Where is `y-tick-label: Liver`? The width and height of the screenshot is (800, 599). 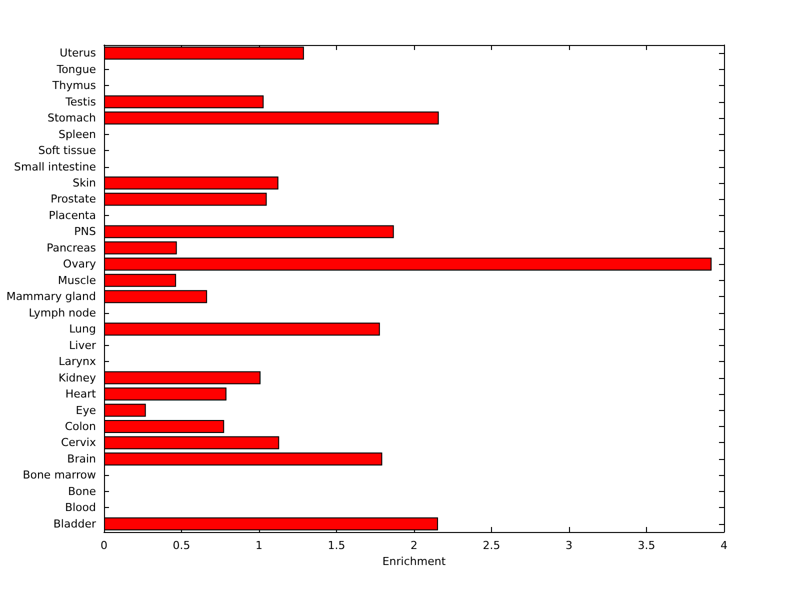
y-tick-label: Liver is located at coordinates (82, 345).